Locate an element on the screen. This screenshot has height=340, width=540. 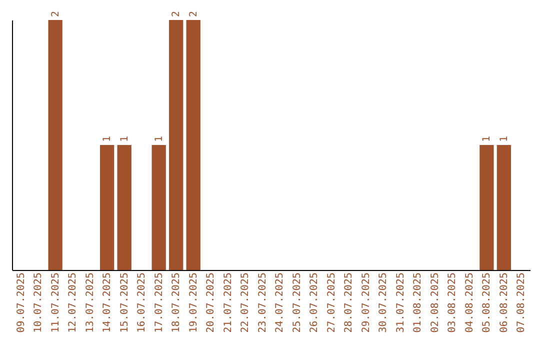
x-tick-label: 31.07.2025 is located at coordinates (400, 302).